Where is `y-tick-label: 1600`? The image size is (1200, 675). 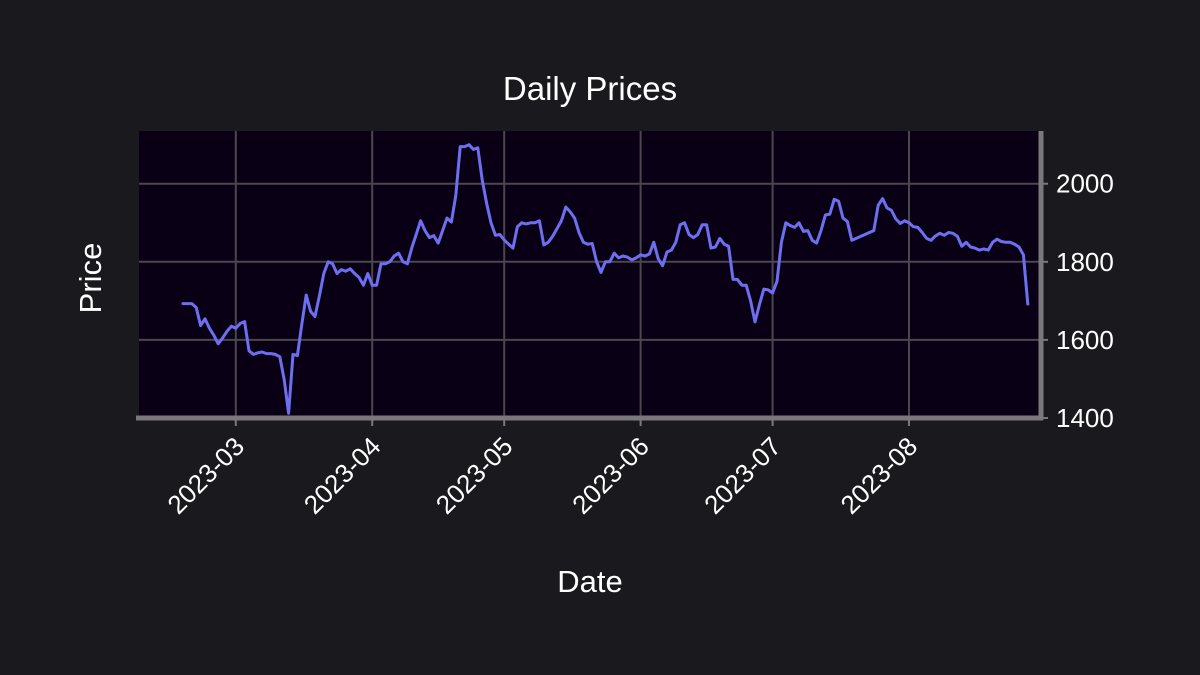
y-tick-label: 1600 is located at coordinates (1085, 340).